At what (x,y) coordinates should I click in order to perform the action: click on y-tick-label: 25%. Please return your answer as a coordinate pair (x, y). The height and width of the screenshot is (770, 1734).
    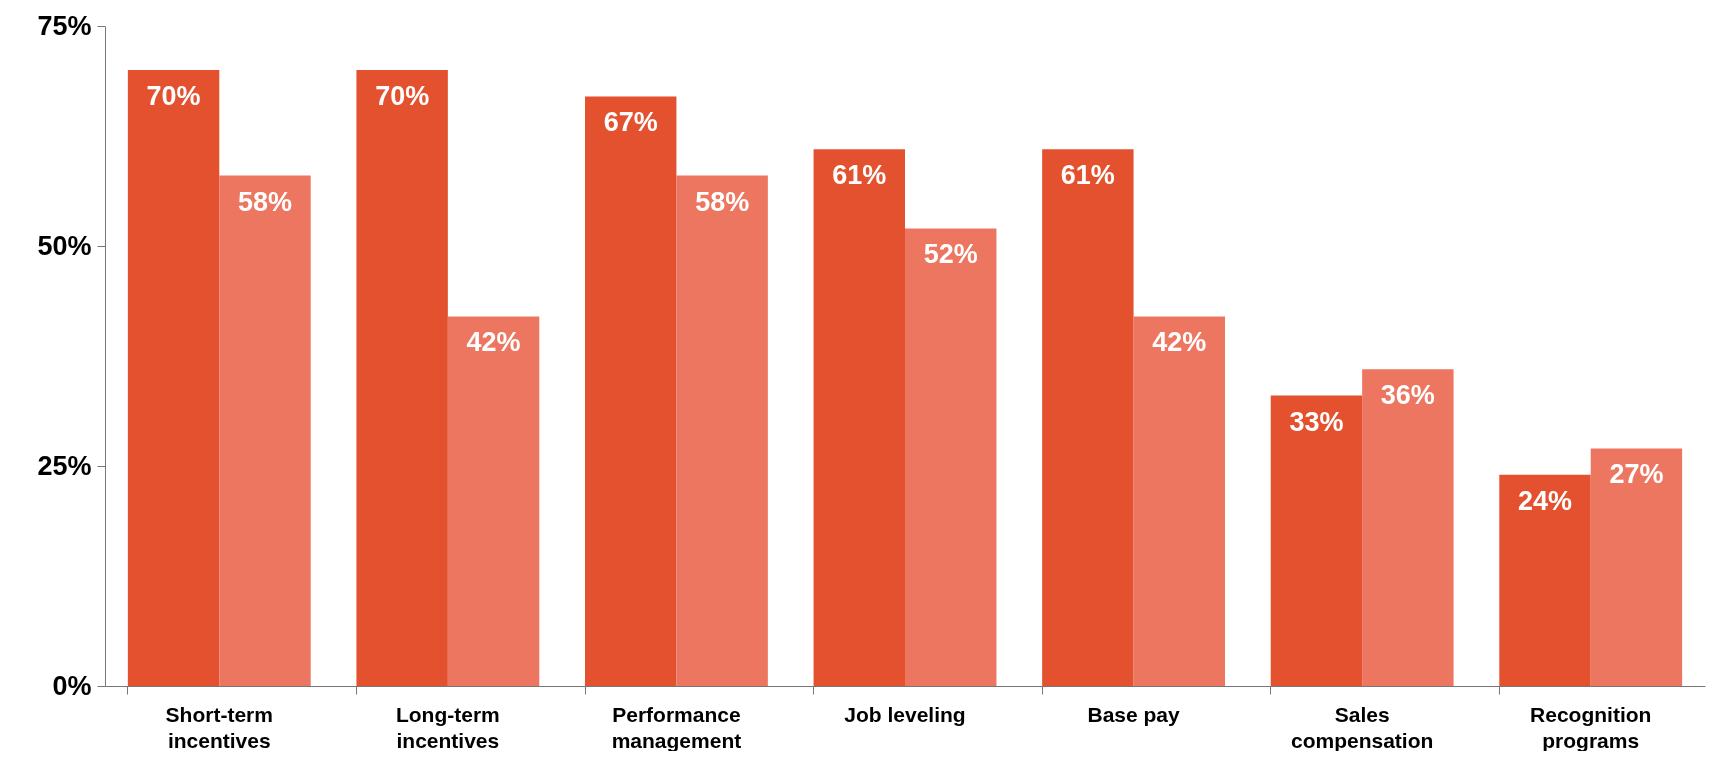
    Looking at the image, I should click on (64, 465).